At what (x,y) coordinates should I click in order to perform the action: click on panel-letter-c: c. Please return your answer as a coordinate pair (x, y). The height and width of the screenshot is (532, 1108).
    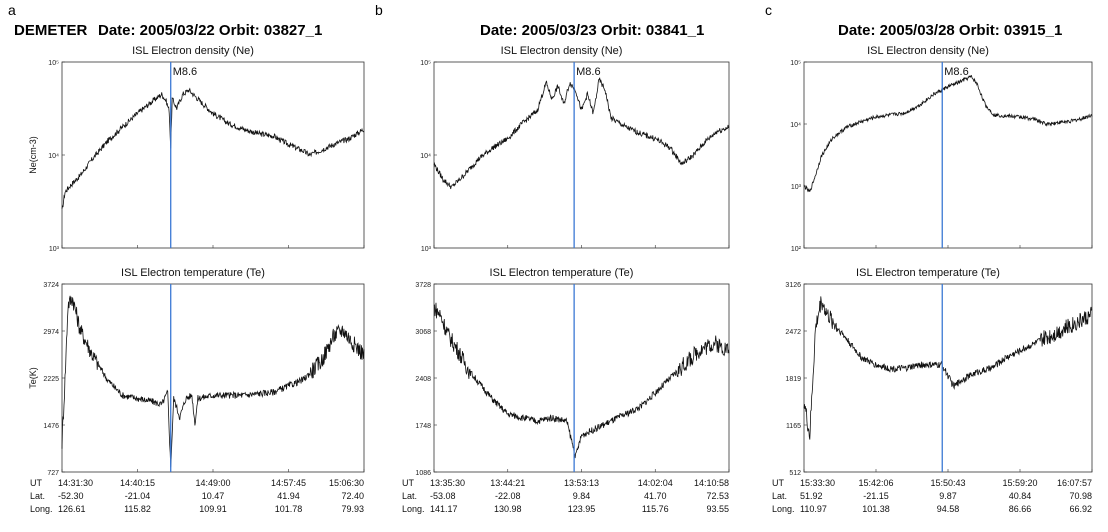
    Looking at the image, I should click on (768, 10).